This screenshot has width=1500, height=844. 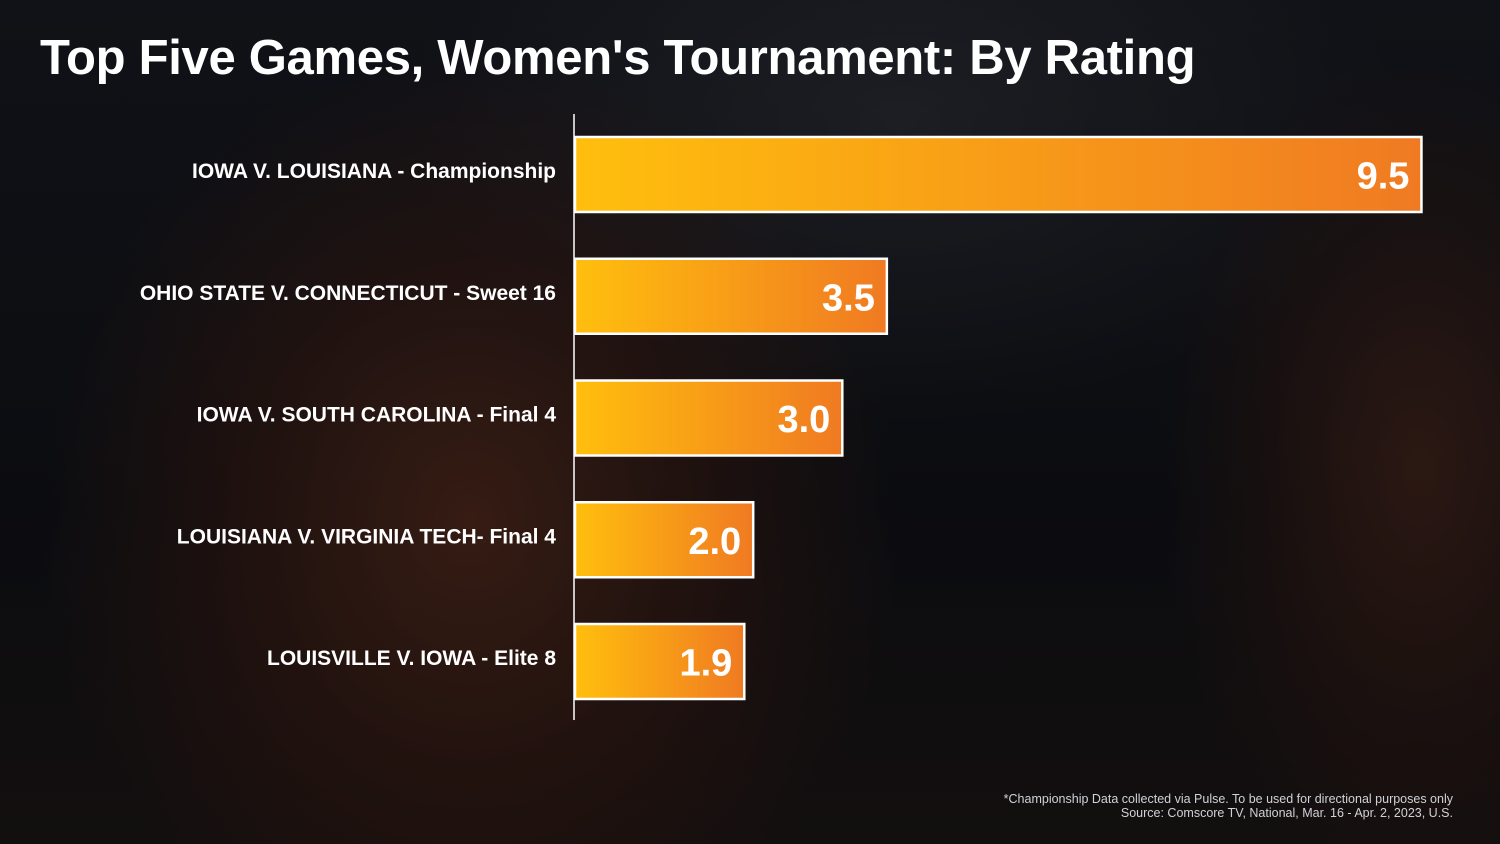 What do you see at coordinates (705, 664) in the screenshot?
I see `bar-value-label: 1.9` at bounding box center [705, 664].